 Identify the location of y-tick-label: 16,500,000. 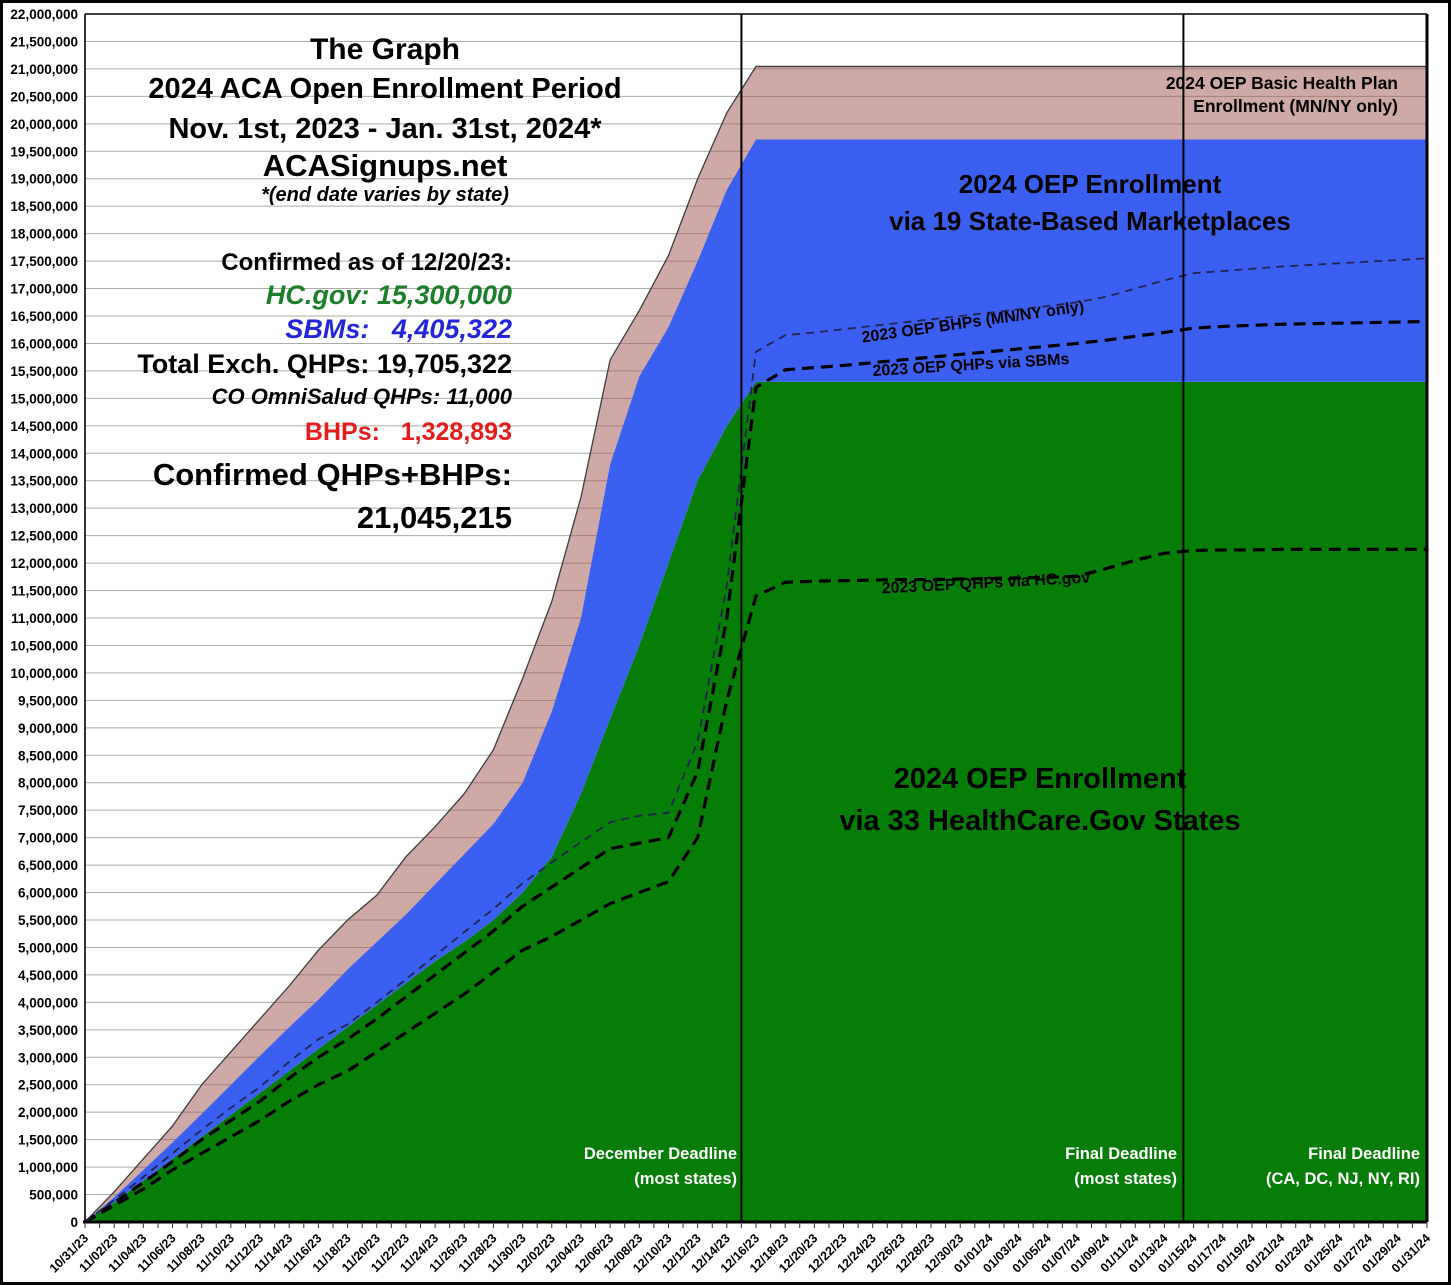
(44, 316).